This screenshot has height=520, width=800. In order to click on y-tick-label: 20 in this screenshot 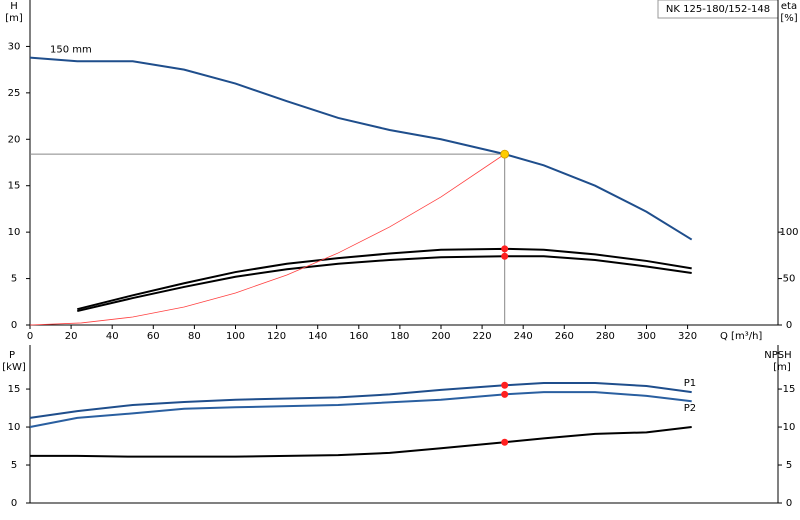, I will do `click(14, 139)`.